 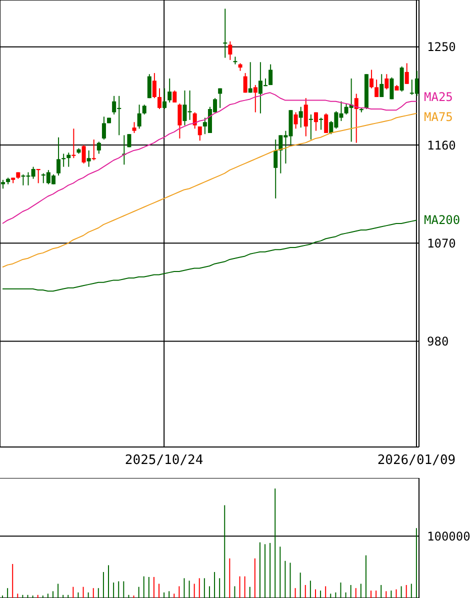 What do you see at coordinates (441, 243) in the screenshot?
I see `y-tick-label: 1070` at bounding box center [441, 243].